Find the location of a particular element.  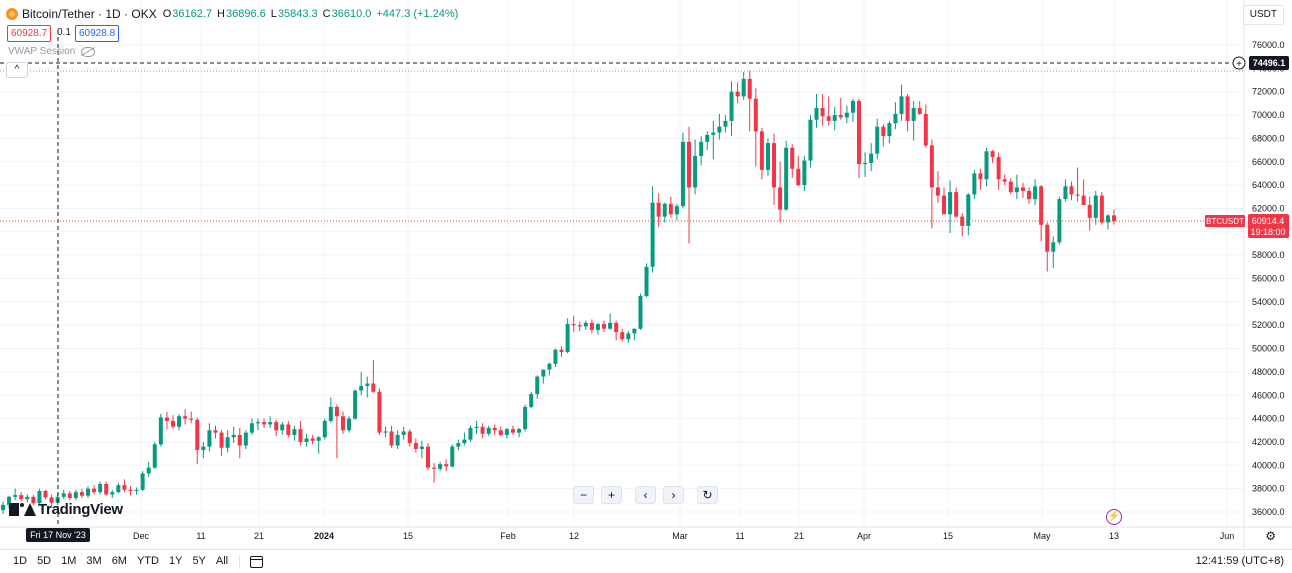

lightning-icon: ⚡ is located at coordinates (1114, 517).